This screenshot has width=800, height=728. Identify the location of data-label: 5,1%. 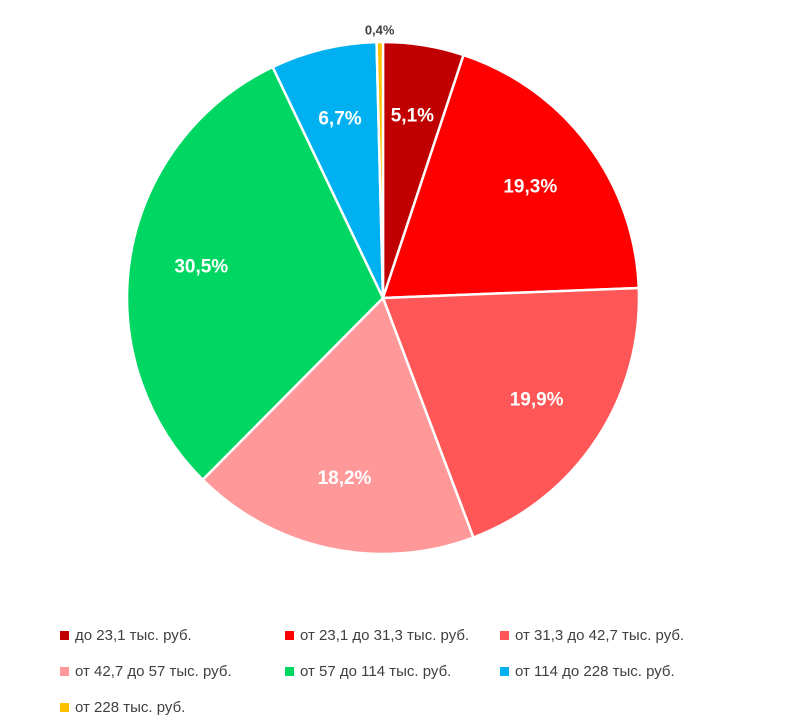
(412, 116).